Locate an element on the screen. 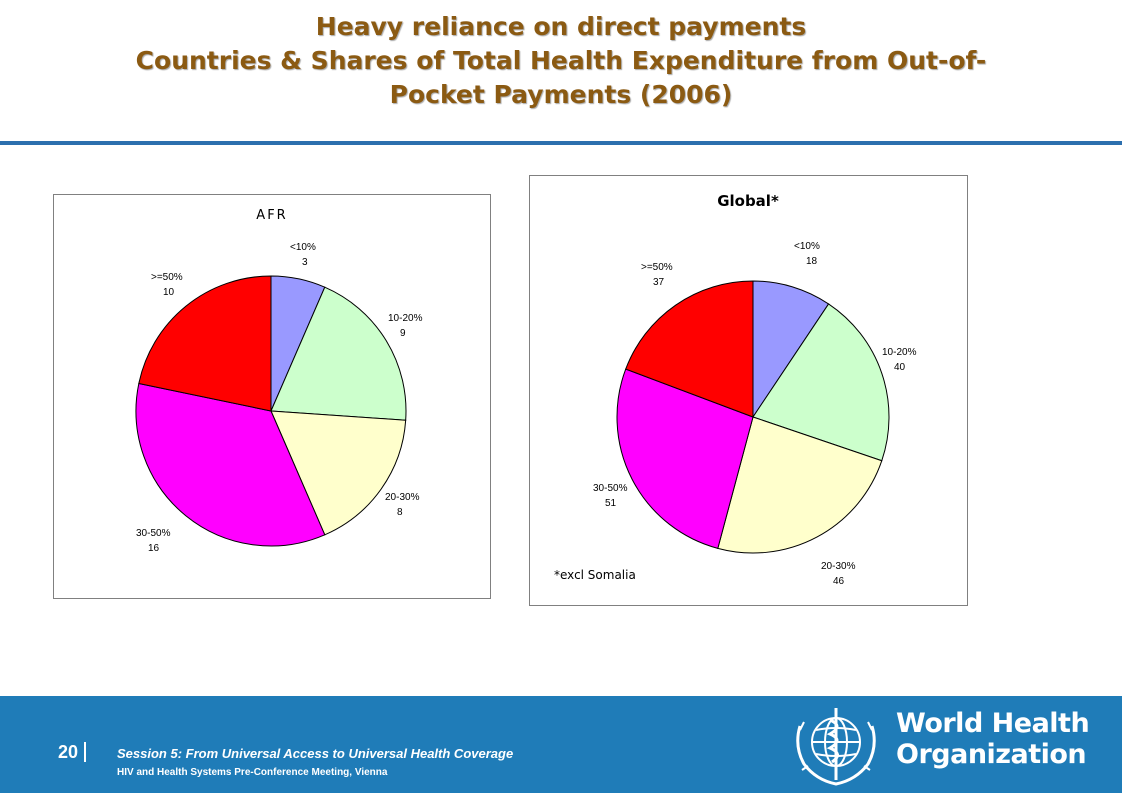 Image resolution: width=1122 pixels, height=793 pixels. global-slice-lt10 is located at coordinates (791, 349).